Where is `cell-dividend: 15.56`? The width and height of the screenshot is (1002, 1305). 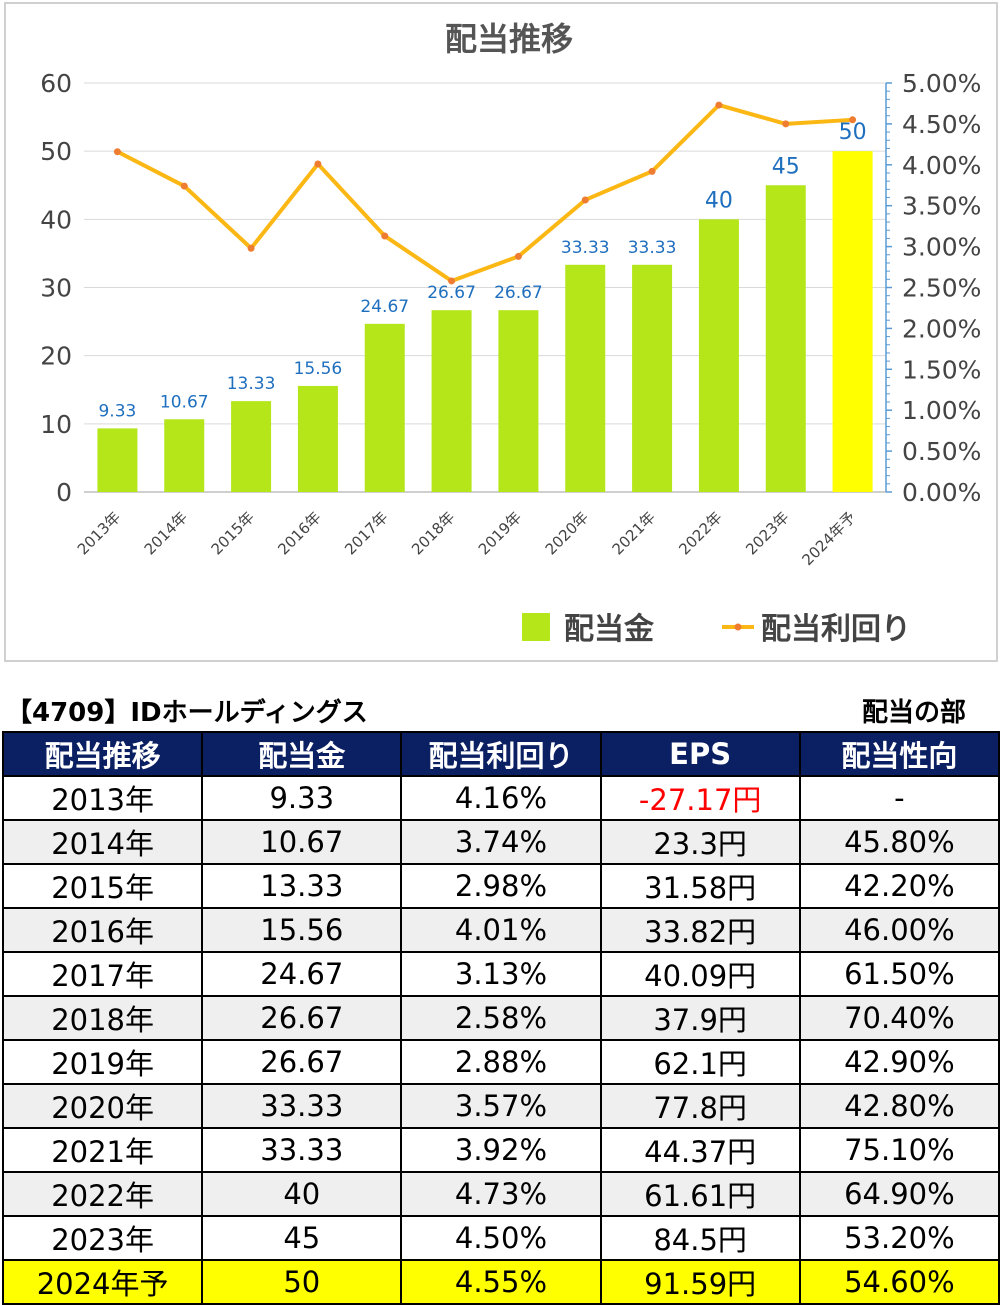
cell-dividend: 15.56 is located at coordinates (302, 930).